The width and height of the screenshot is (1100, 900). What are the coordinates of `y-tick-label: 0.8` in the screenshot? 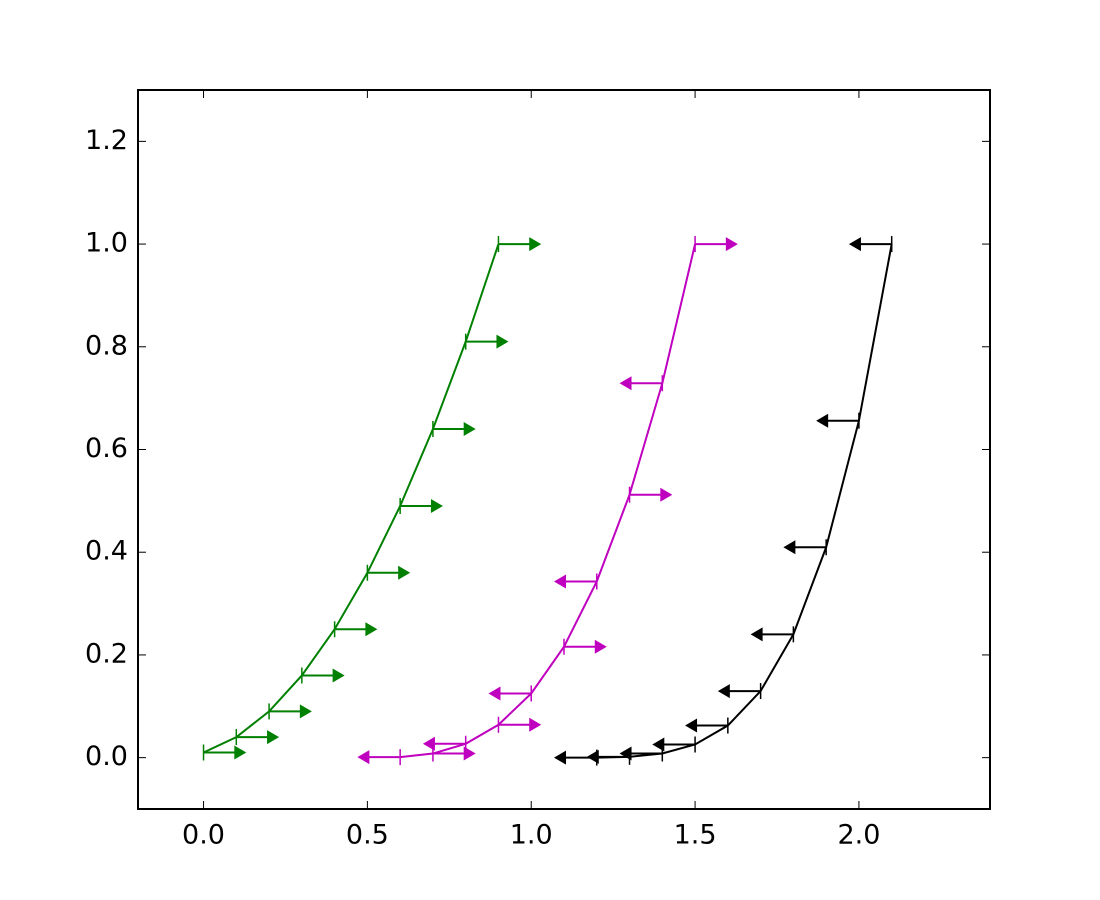 It's located at (106, 345).